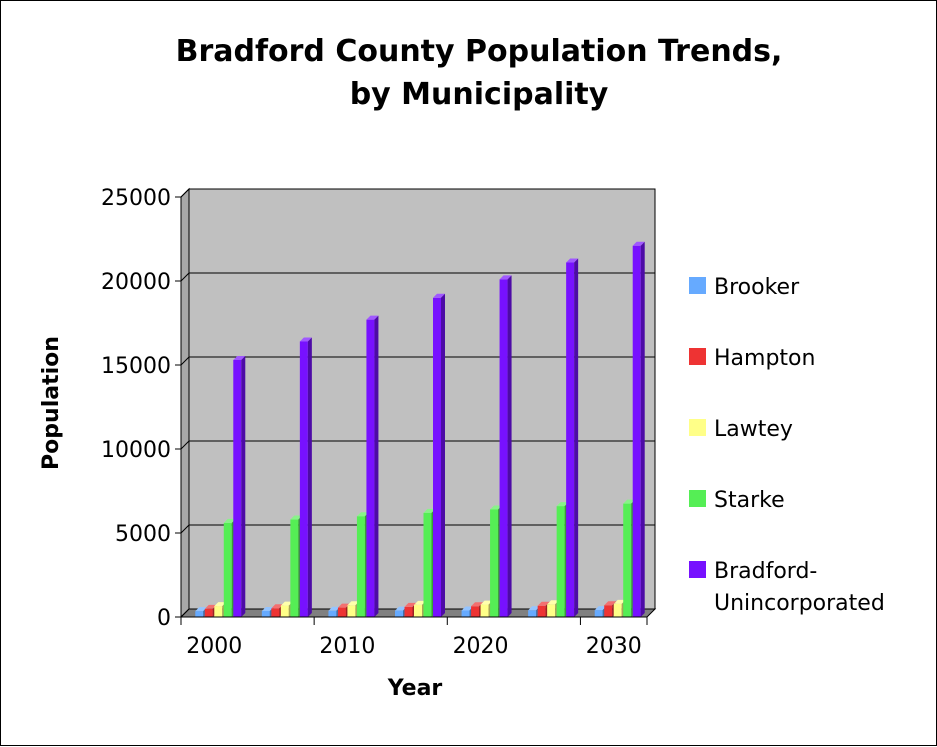 Image resolution: width=937 pixels, height=747 pixels. I want to click on chart-title-line-2: by Municipality, so click(479, 94).